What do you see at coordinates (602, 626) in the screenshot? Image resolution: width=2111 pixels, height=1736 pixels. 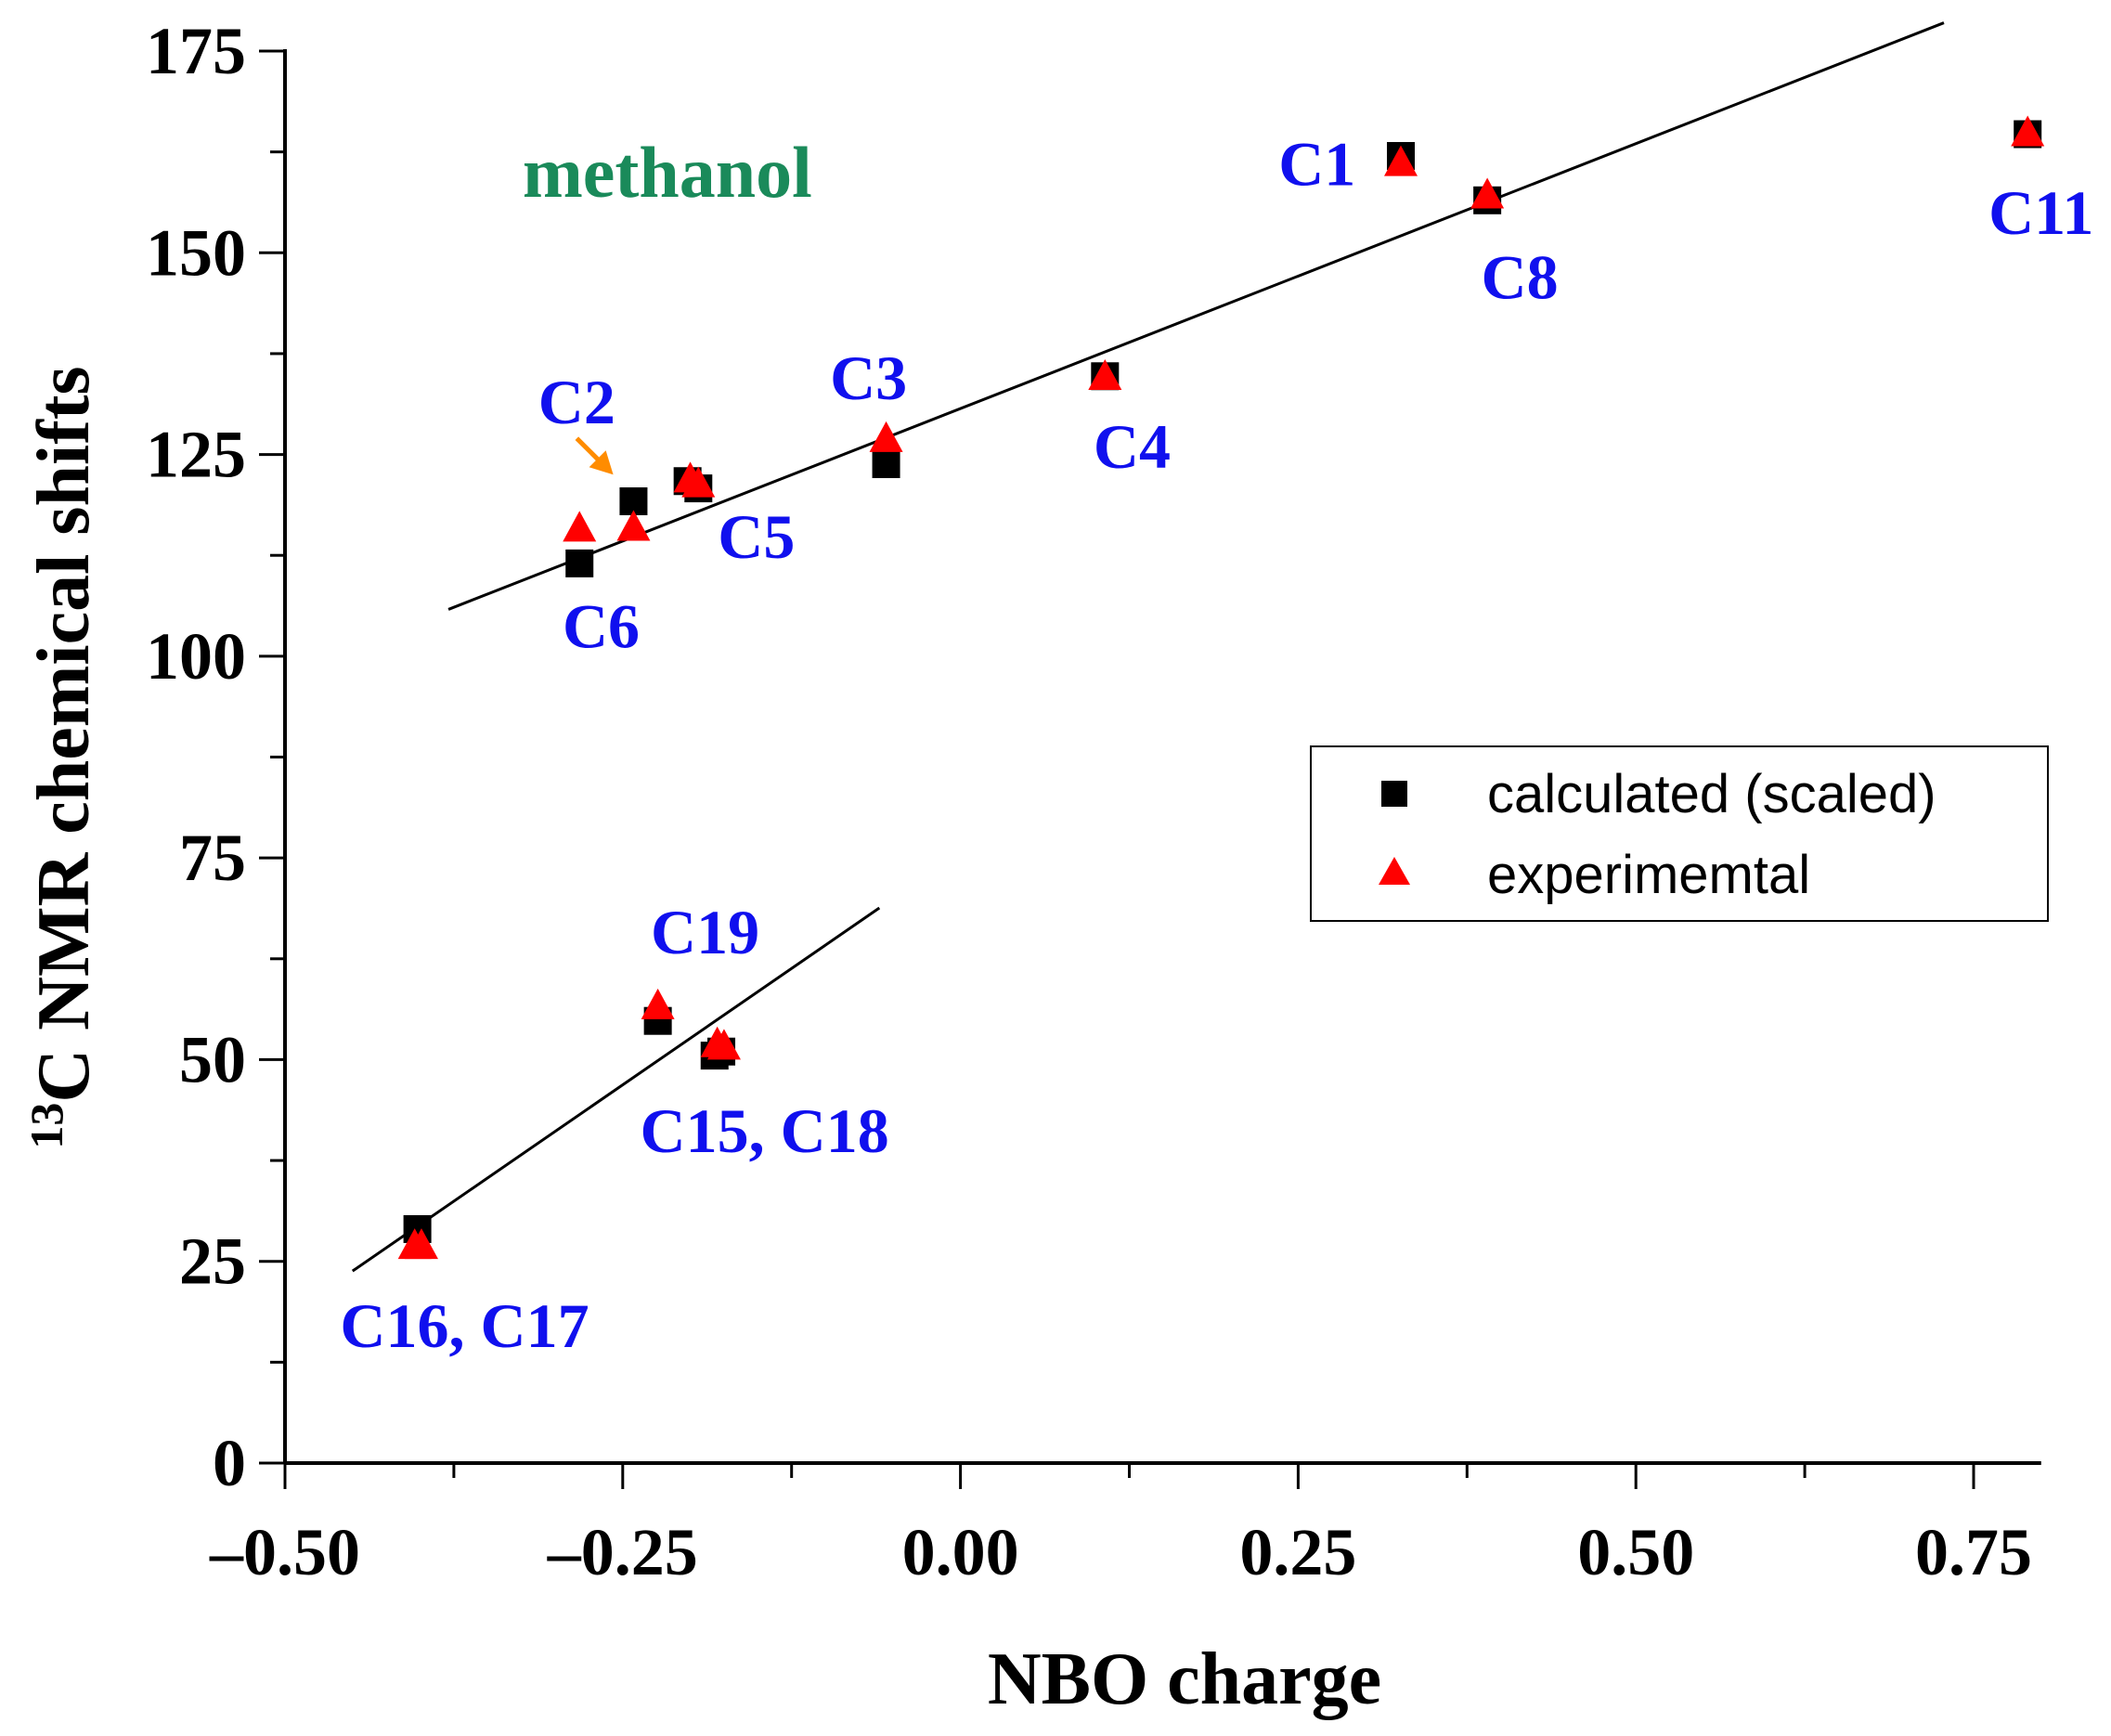 I see `atom-label: C6` at bounding box center [602, 626].